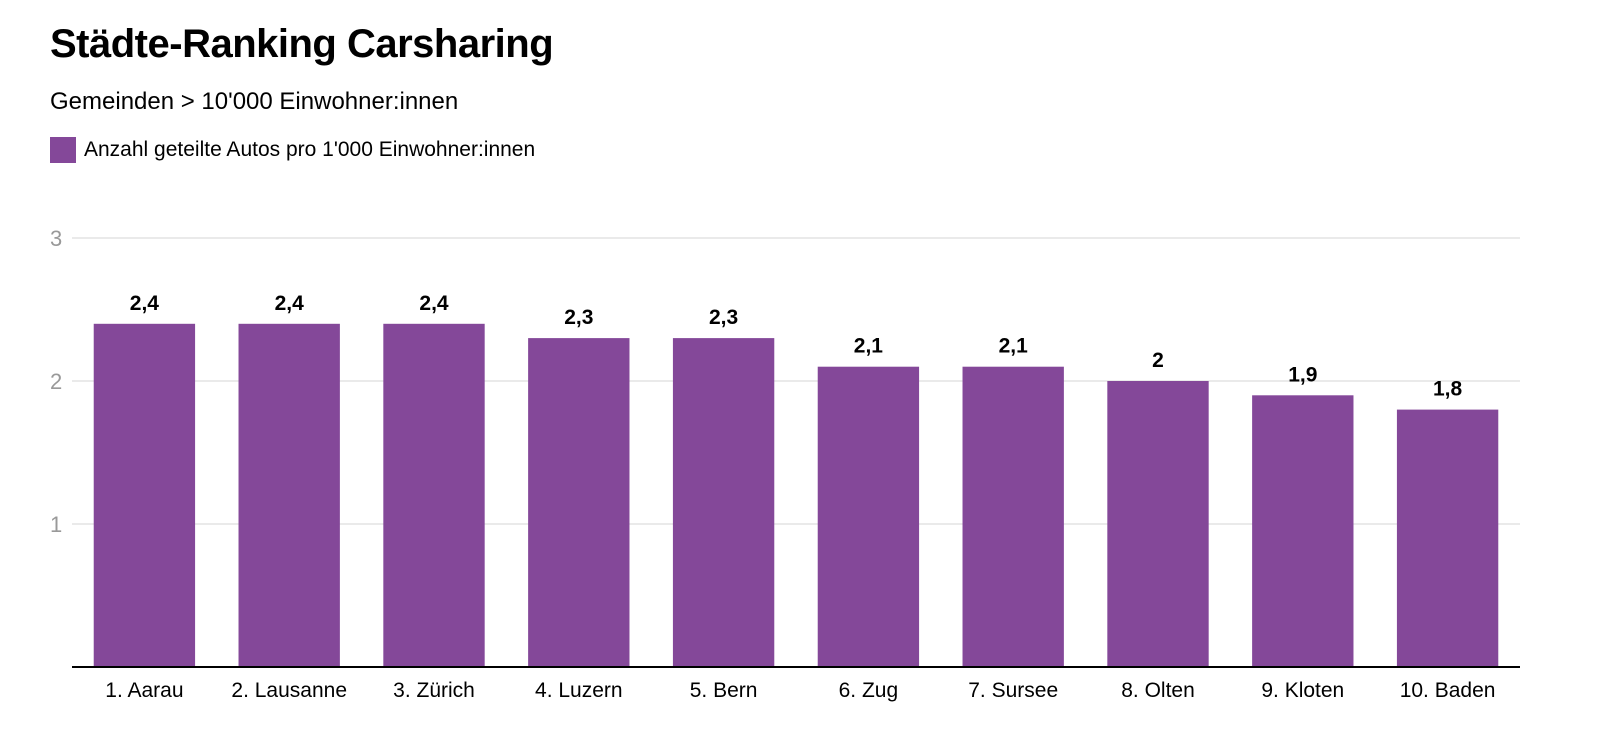  I want to click on x-tick-label: 7. Sursee, so click(1013, 690).